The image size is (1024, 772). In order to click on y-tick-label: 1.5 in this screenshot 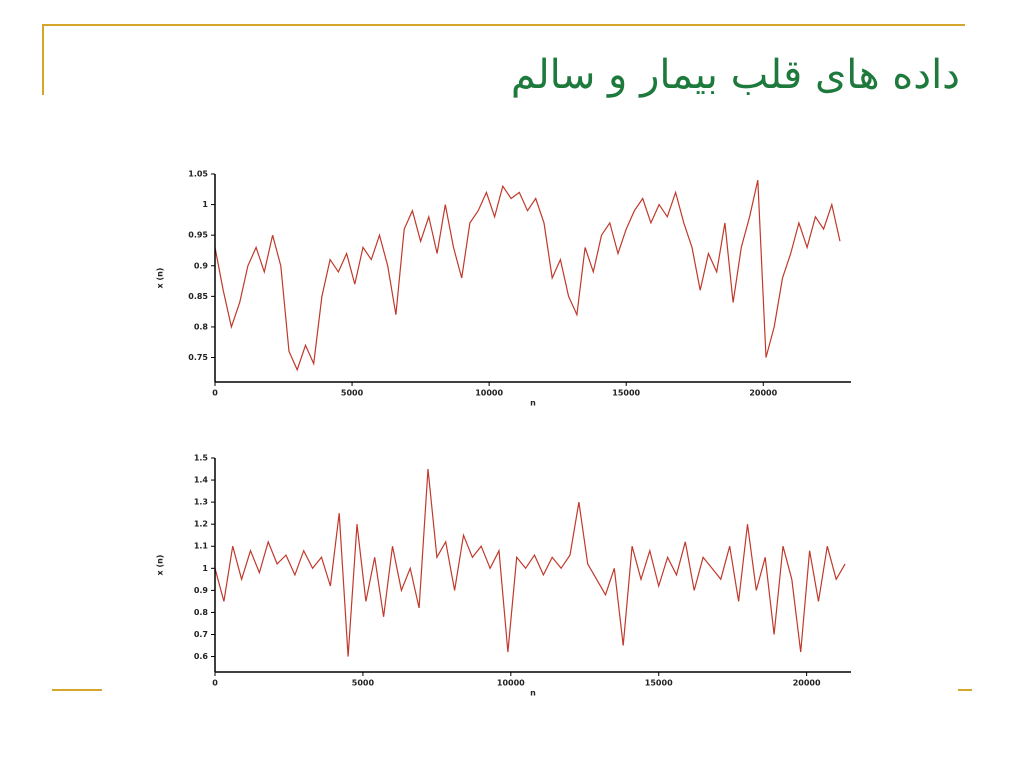, I will do `click(201, 458)`.